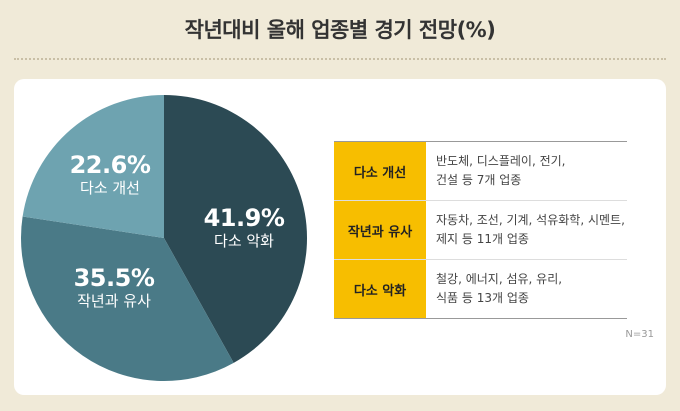 Image resolution: width=680 pixels, height=411 pixels. I want to click on slice-value-worse: 41.9%, so click(244, 218).